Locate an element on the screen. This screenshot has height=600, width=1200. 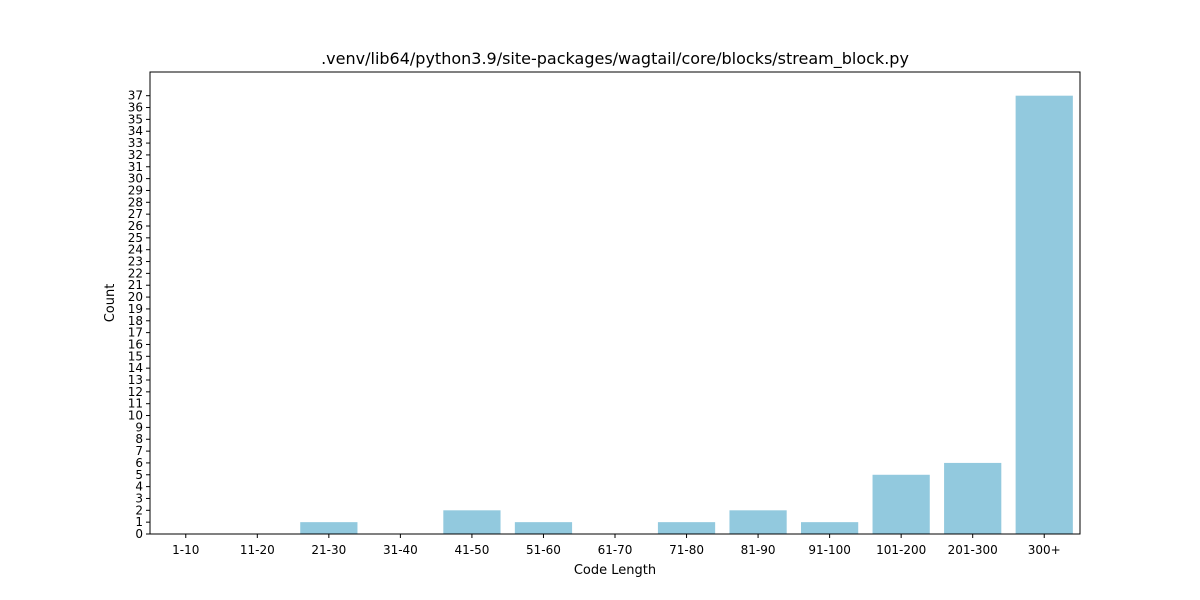
y-tick-label: 6 is located at coordinates (139, 463).